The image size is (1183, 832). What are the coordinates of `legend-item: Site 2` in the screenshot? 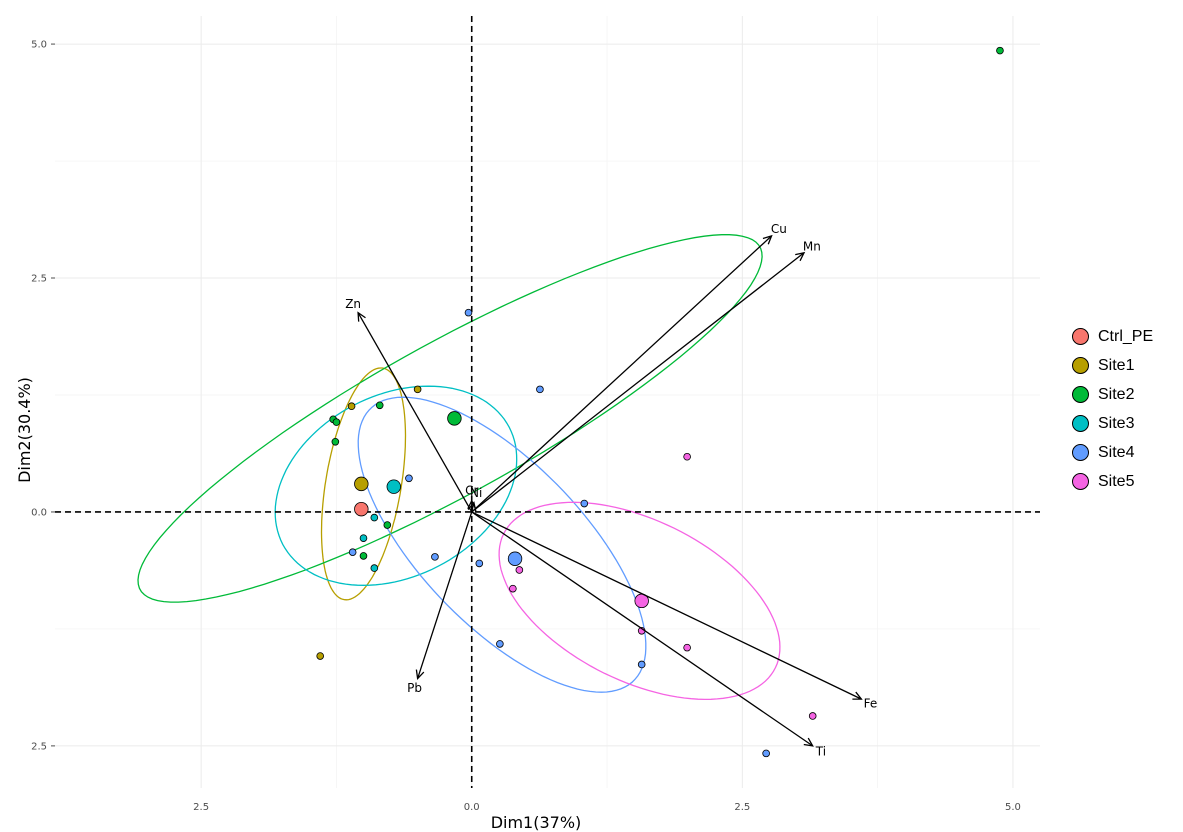 It's located at (1112, 394).